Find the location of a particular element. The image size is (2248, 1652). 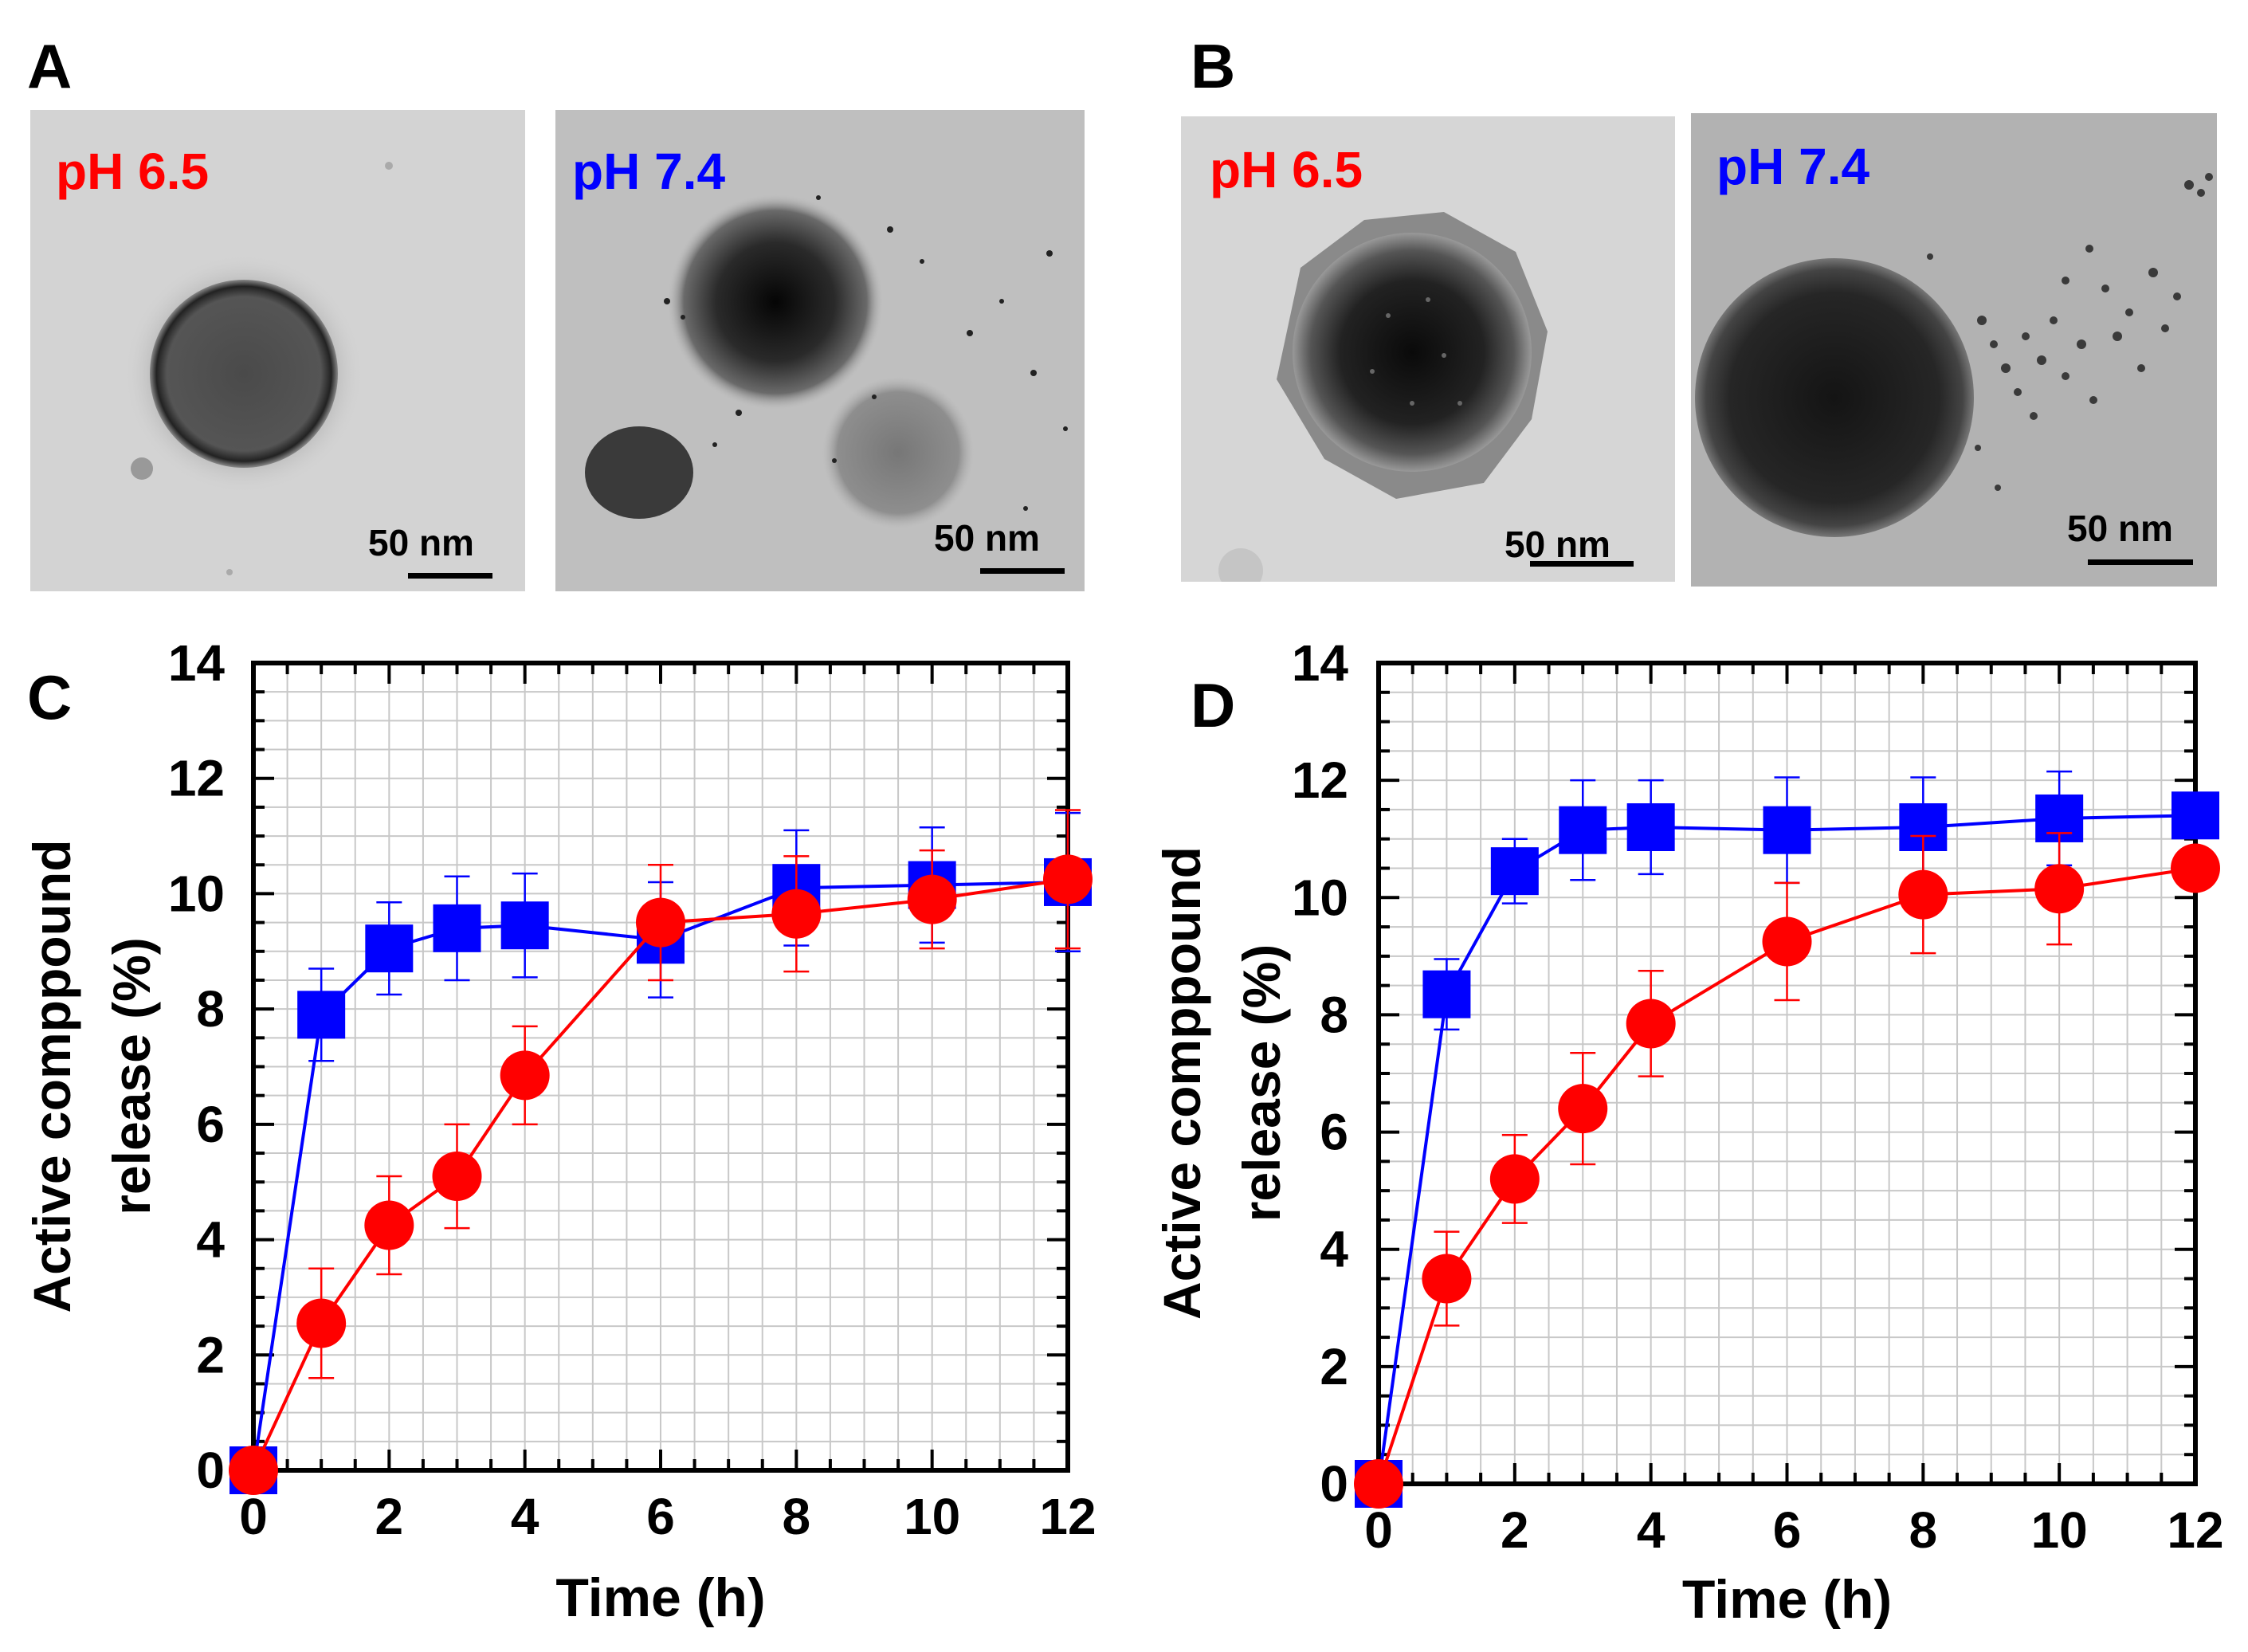

micrograph-a-ph65-image is located at coordinates (277, 350).